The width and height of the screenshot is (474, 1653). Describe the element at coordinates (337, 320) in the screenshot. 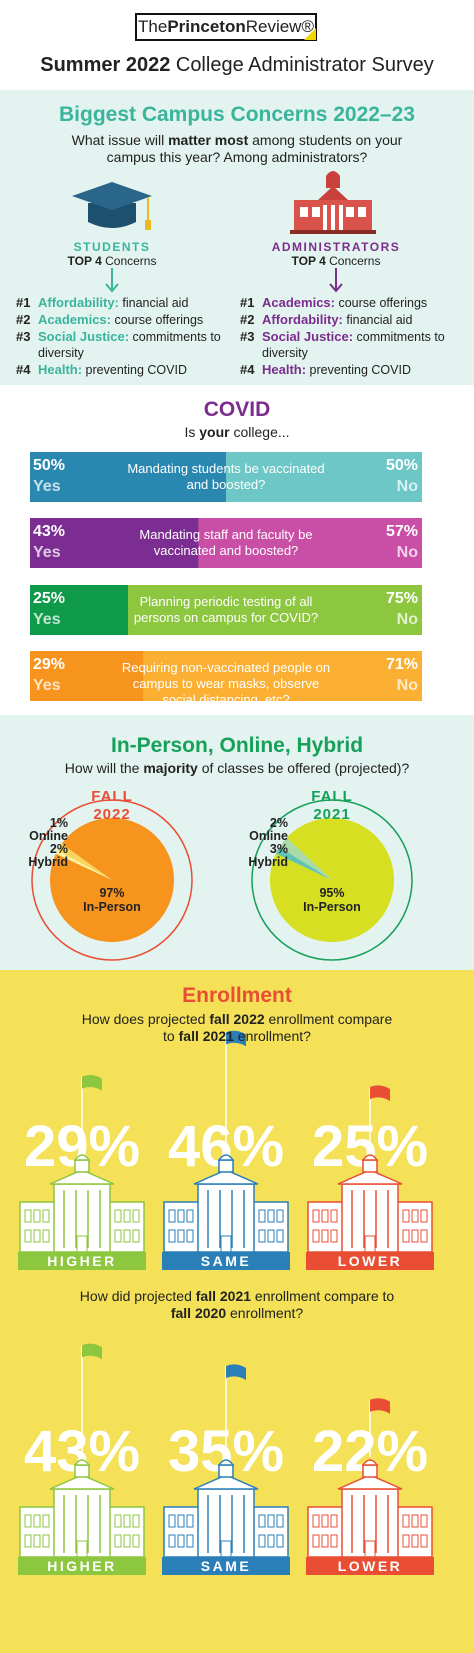

I see `concern-text: Affordability: financial aid` at that location.